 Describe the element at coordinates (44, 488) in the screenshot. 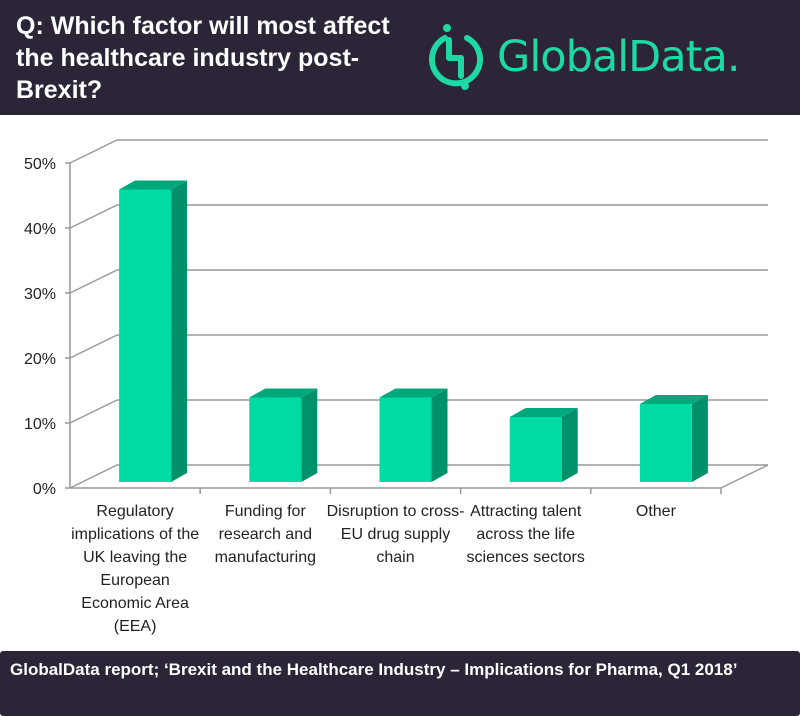

I see `y-tick-label: 0%` at that location.